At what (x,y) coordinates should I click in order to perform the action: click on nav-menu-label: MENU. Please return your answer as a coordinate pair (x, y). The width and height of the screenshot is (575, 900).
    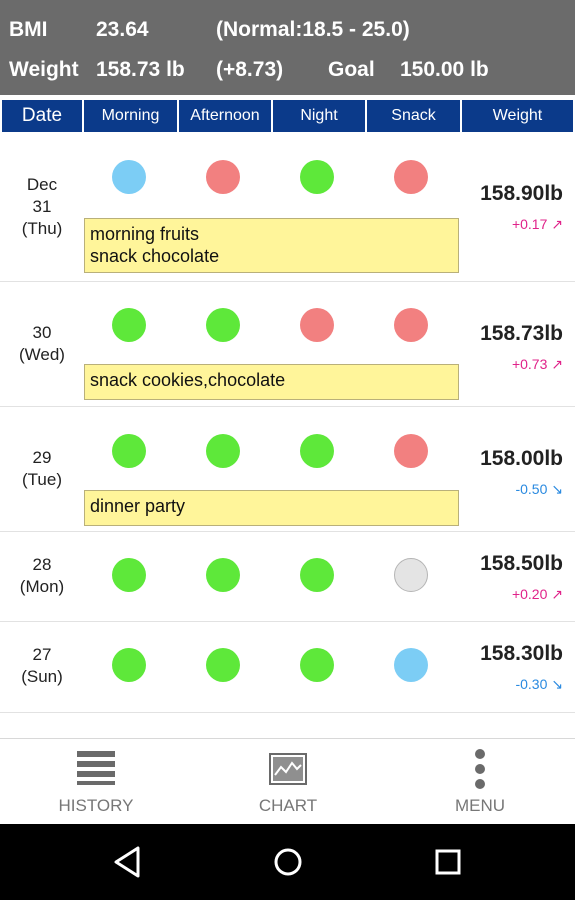
    Looking at the image, I should click on (480, 805).